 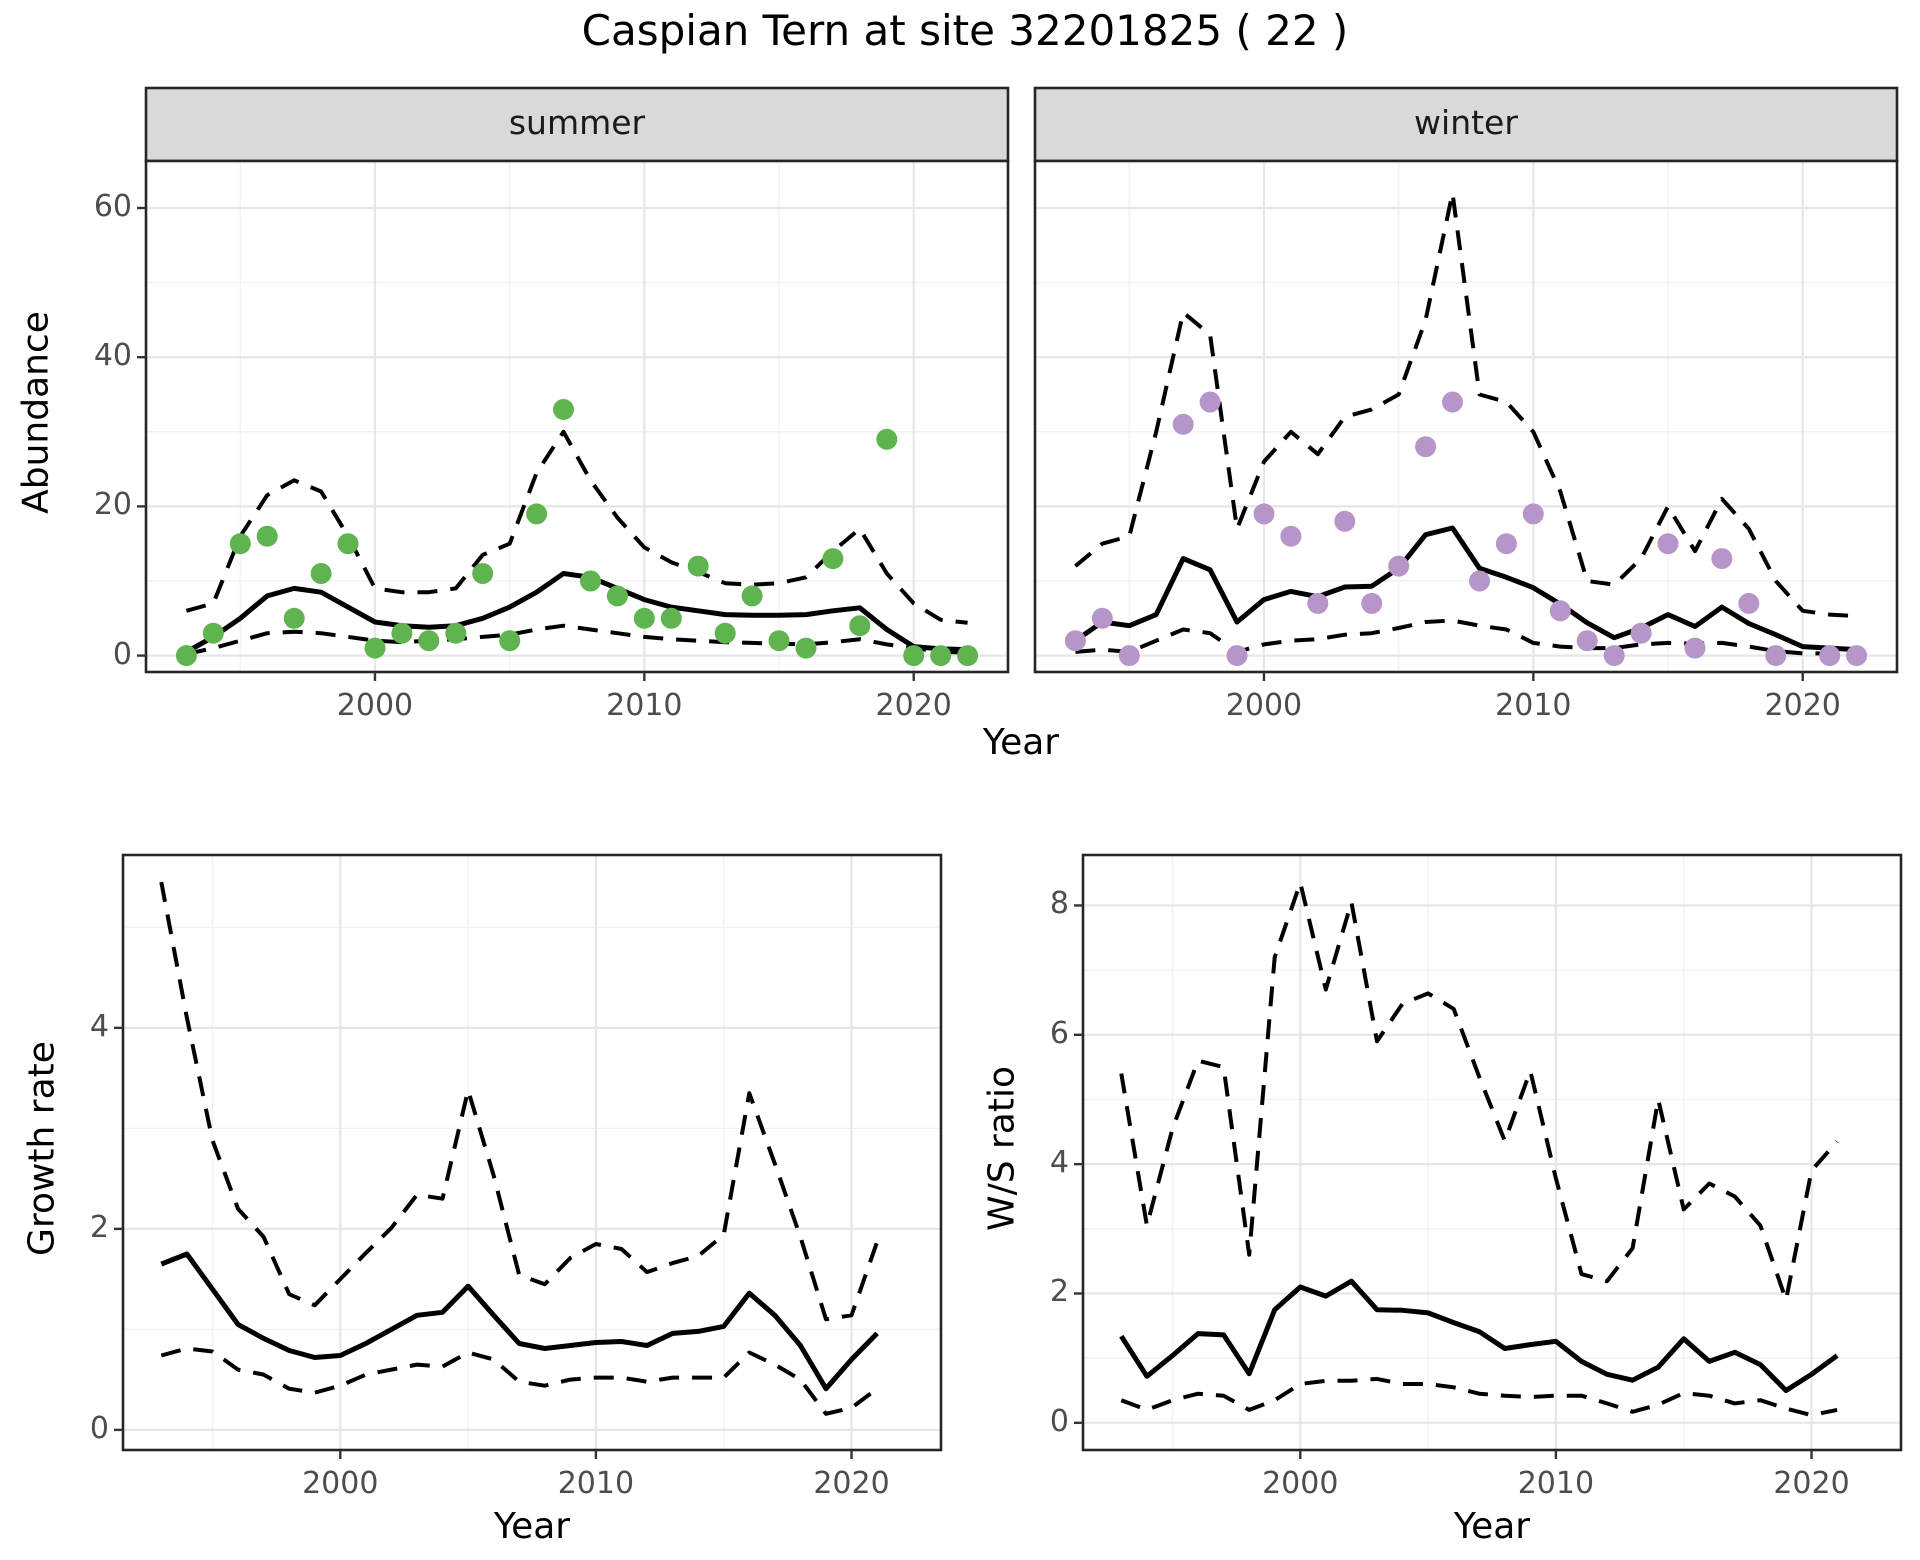 I want to click on y-tick-label: 20, so click(x=112, y=505).